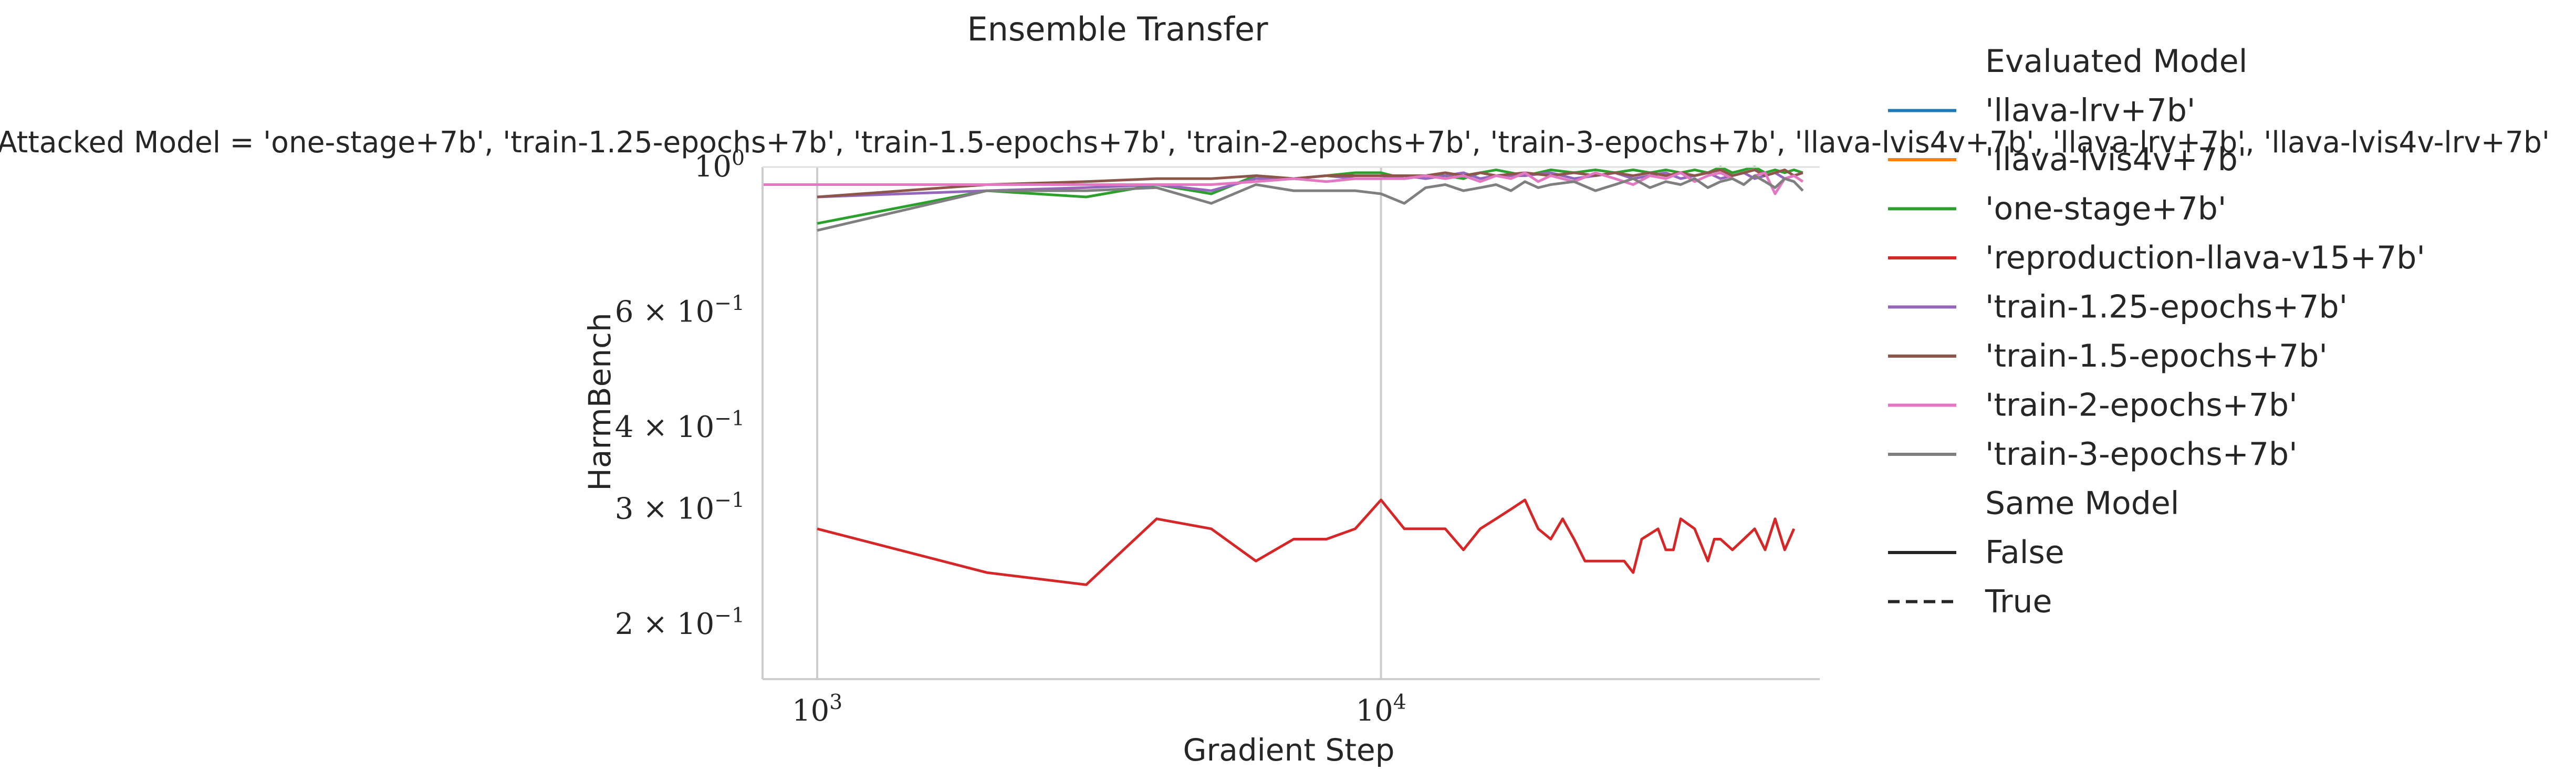 This screenshot has width=2576, height=781. I want to click on legend-label: False, so click(2024, 552).